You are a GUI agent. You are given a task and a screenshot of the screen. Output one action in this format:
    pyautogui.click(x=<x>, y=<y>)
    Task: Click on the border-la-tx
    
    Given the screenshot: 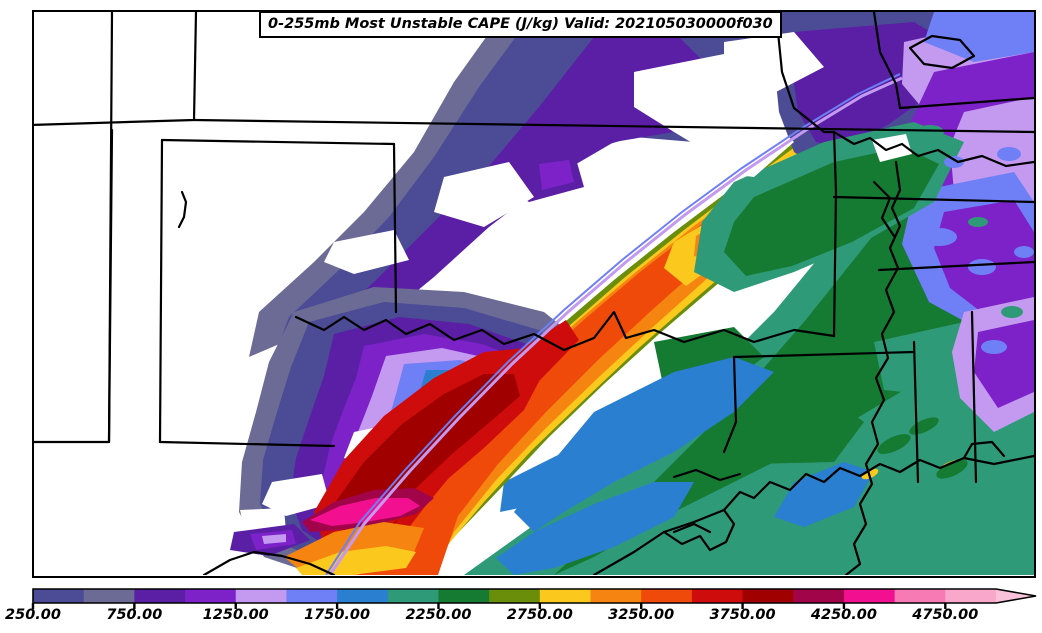 What is the action you would take?
    pyautogui.click(x=730, y=404)
    